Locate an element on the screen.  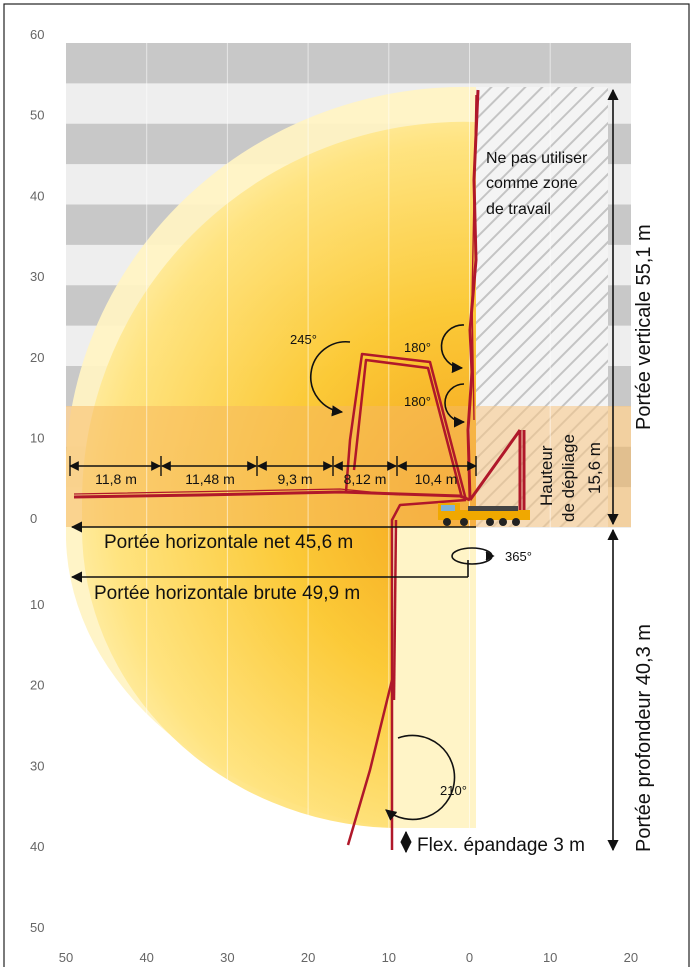
flex-hose-label: Flex. épandage 3 m is located at coordinates (501, 845).